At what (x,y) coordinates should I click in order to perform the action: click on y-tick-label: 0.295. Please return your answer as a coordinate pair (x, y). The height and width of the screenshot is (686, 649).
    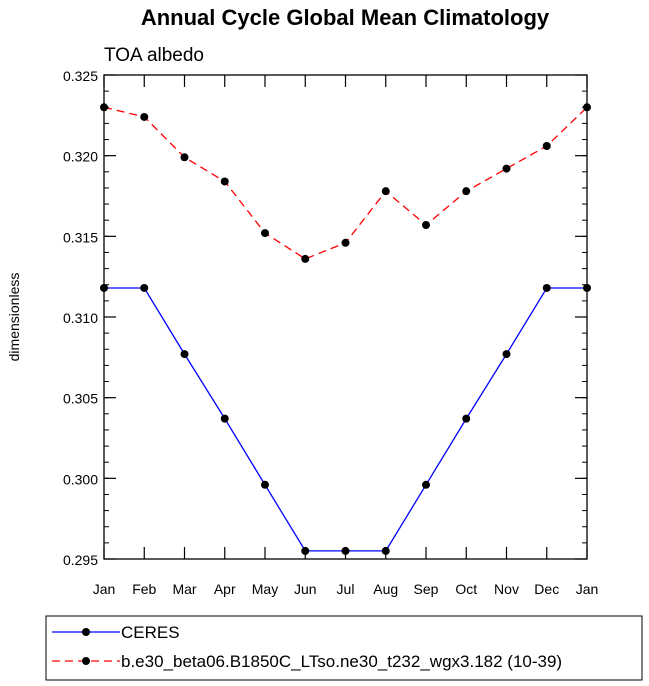
    Looking at the image, I should click on (80, 560).